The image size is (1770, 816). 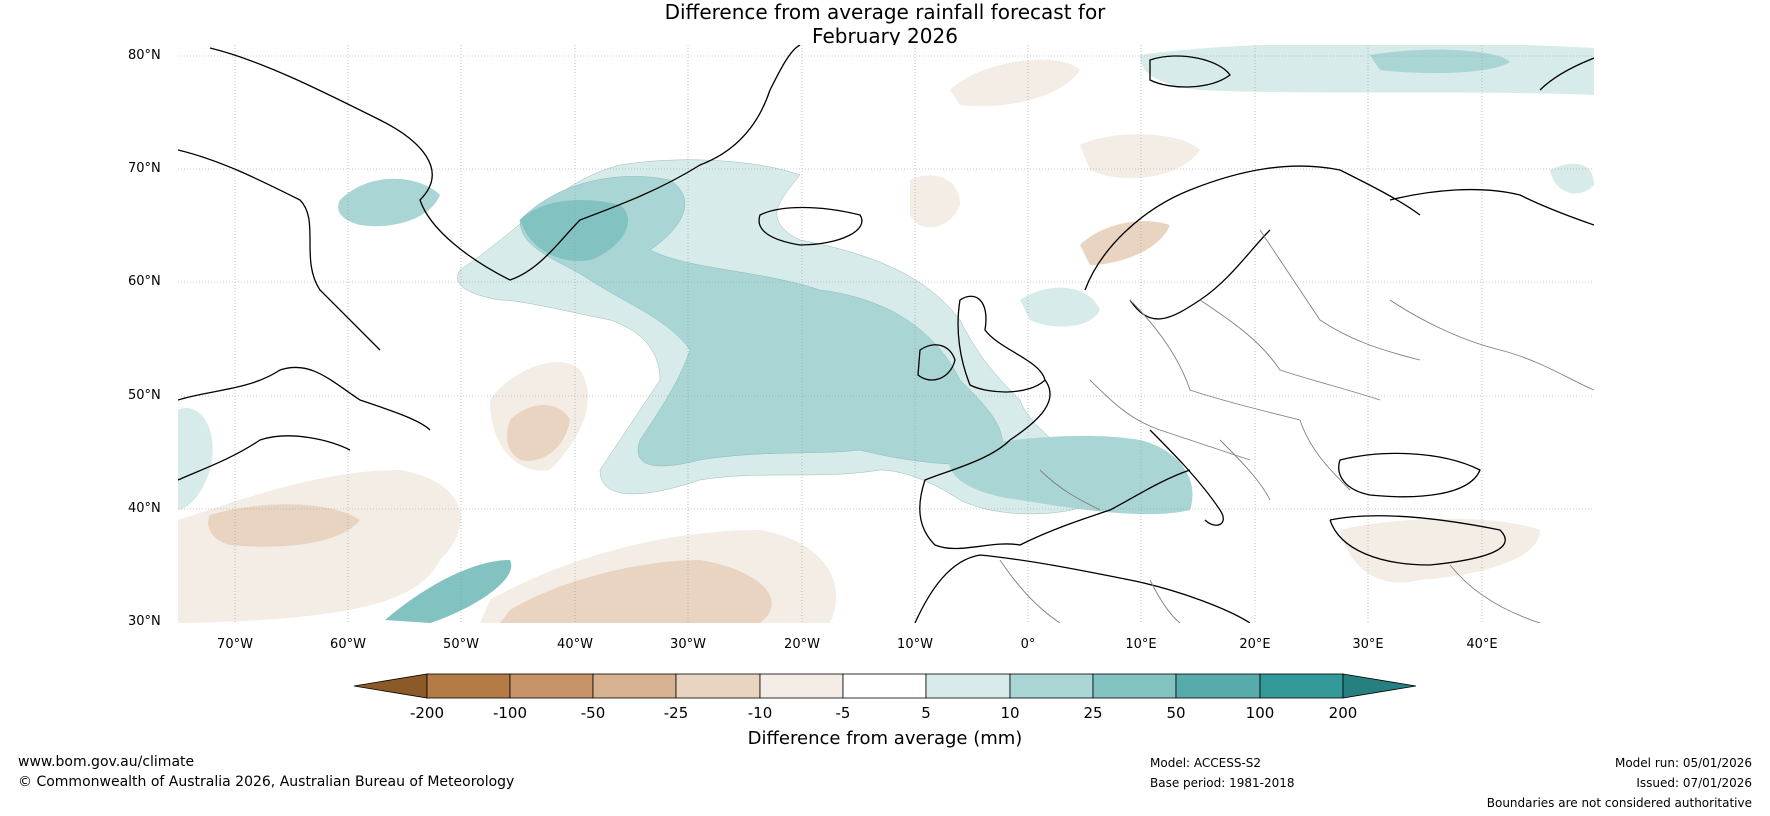 I want to click on europe-atlantic-coast, so click(x=1055, y=464).